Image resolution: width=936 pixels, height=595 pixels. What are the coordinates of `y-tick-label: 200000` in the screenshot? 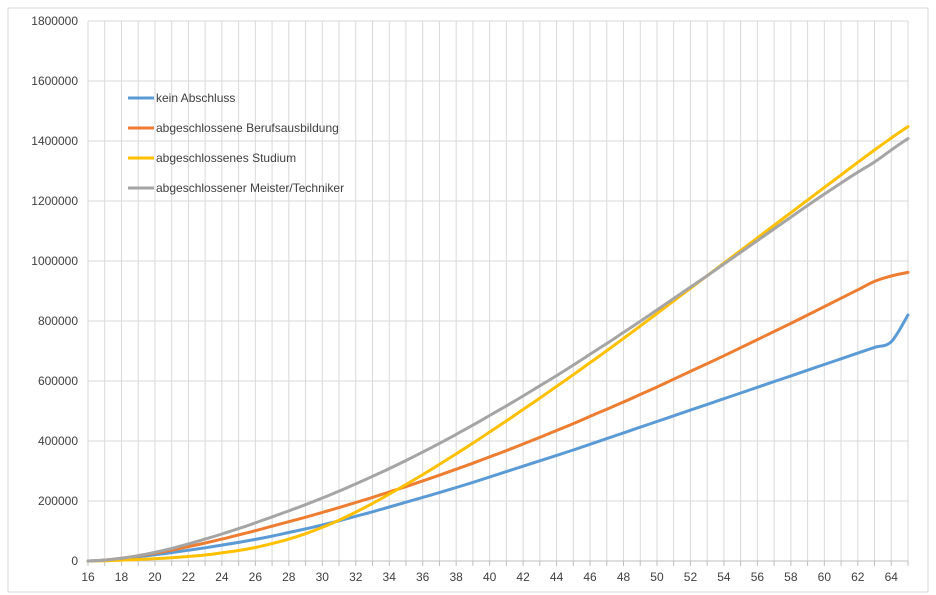 It's located at (58, 501).